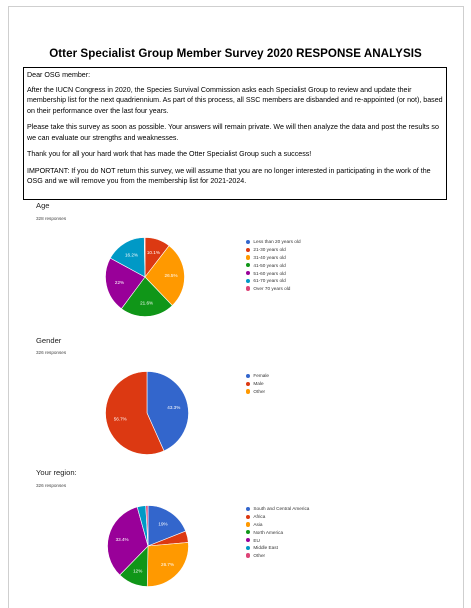  Describe the element at coordinates (167, 411) in the screenshot. I see `pie-slice-female` at that location.